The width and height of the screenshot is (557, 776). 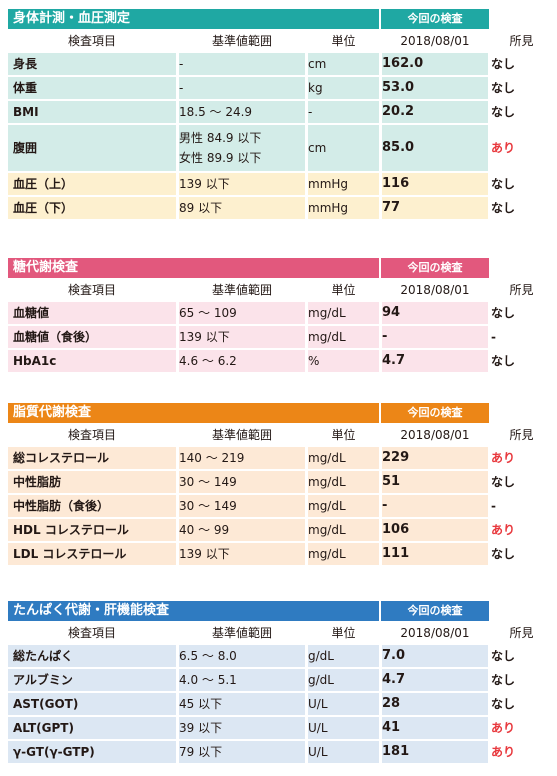 What do you see at coordinates (314, 361) in the screenshot?
I see `unit: %` at bounding box center [314, 361].